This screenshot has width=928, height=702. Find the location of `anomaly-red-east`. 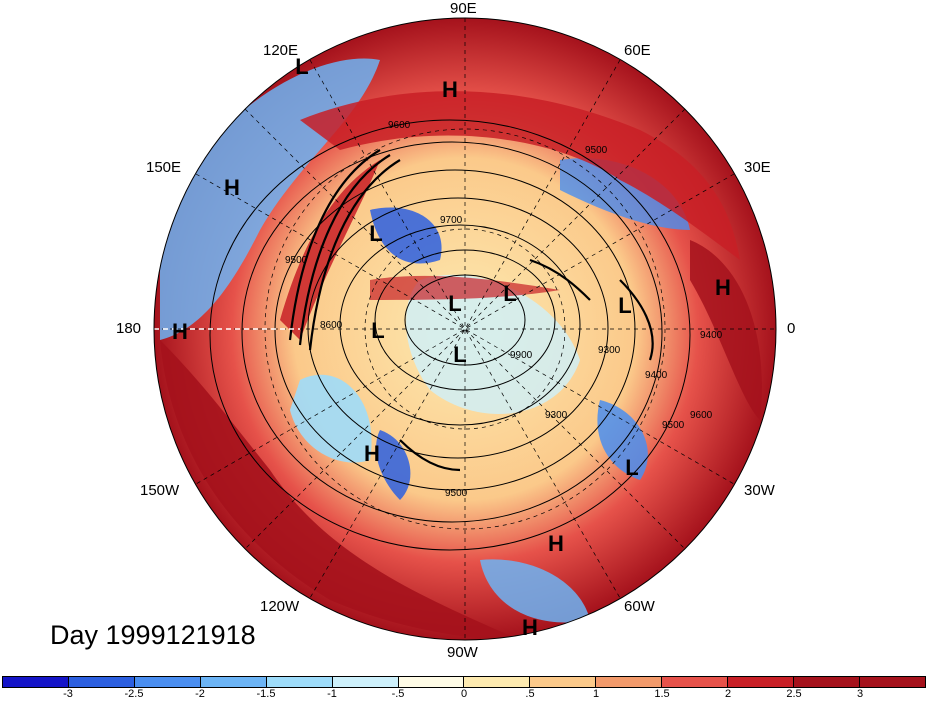

anomaly-red-east is located at coordinates (726, 330).